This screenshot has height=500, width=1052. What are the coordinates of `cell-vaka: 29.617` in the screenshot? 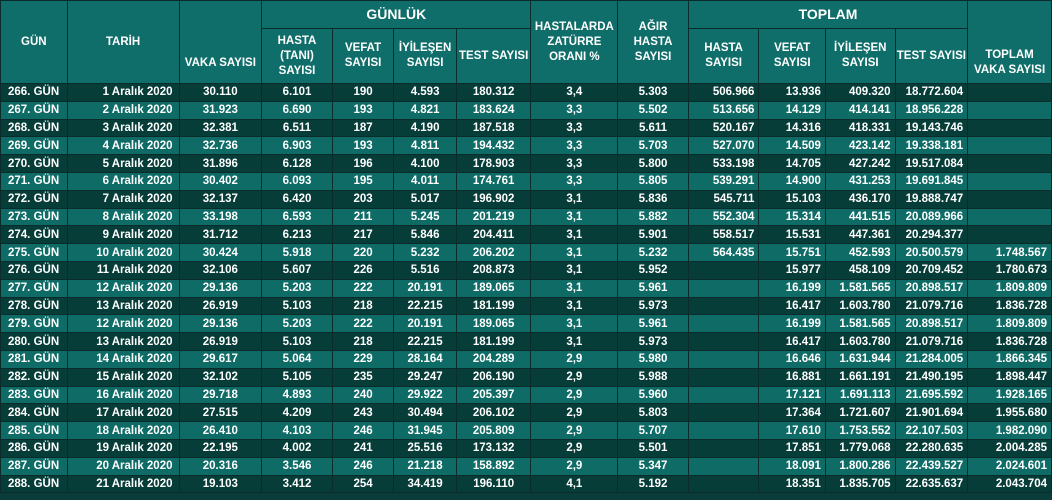 It's located at (220, 359).